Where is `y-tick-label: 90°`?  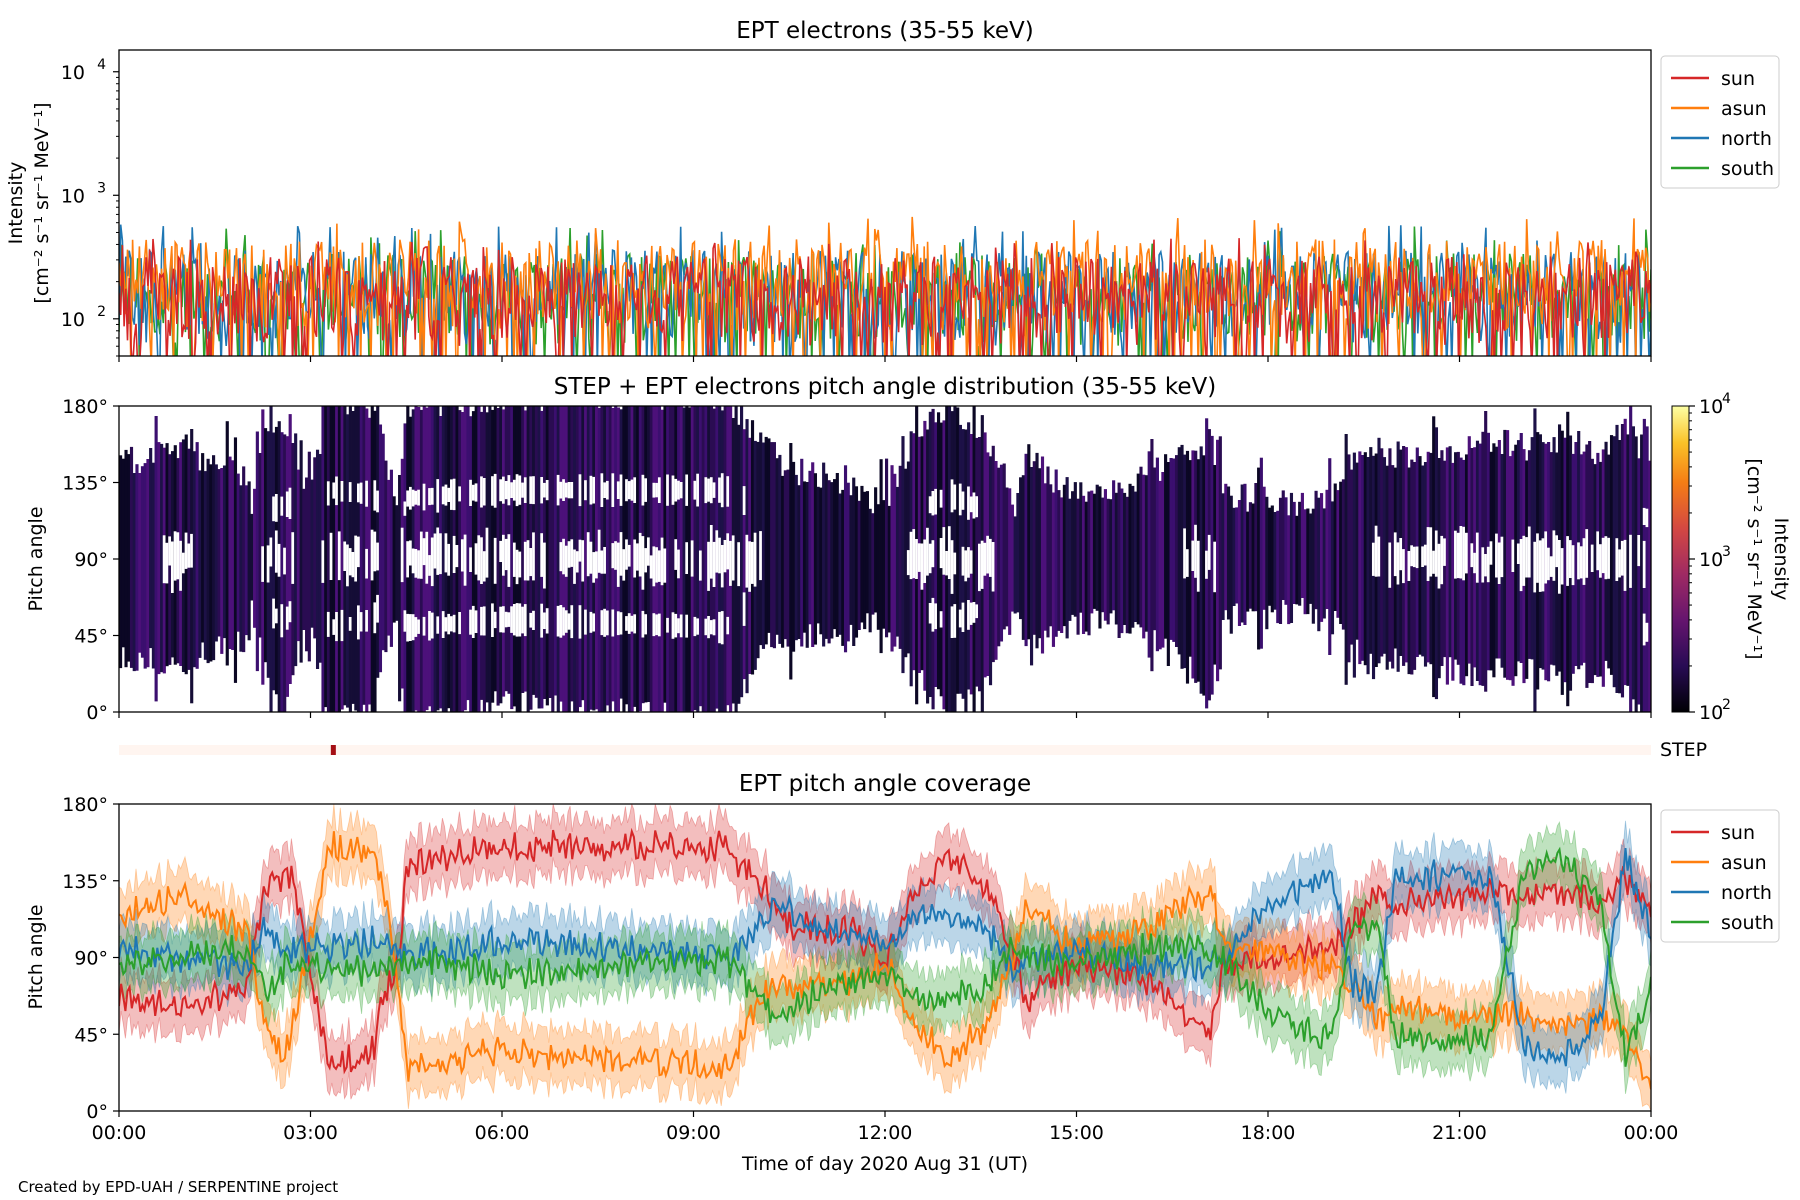
y-tick-label: 90° is located at coordinates (91, 560).